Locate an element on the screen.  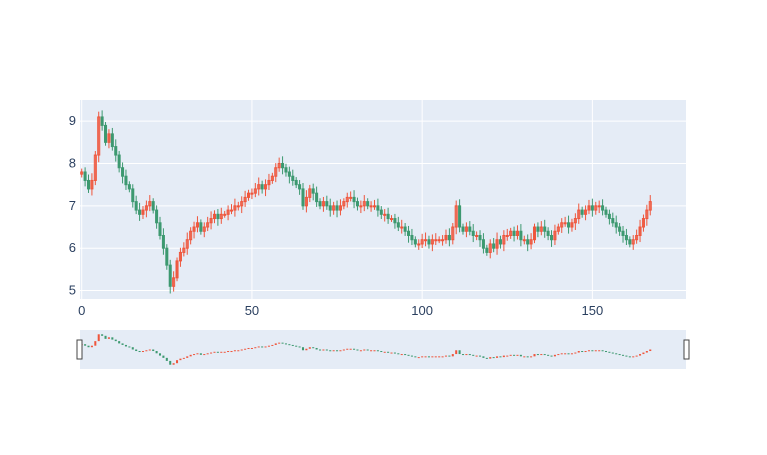
y-tick-label: 8 is located at coordinates (72, 163).